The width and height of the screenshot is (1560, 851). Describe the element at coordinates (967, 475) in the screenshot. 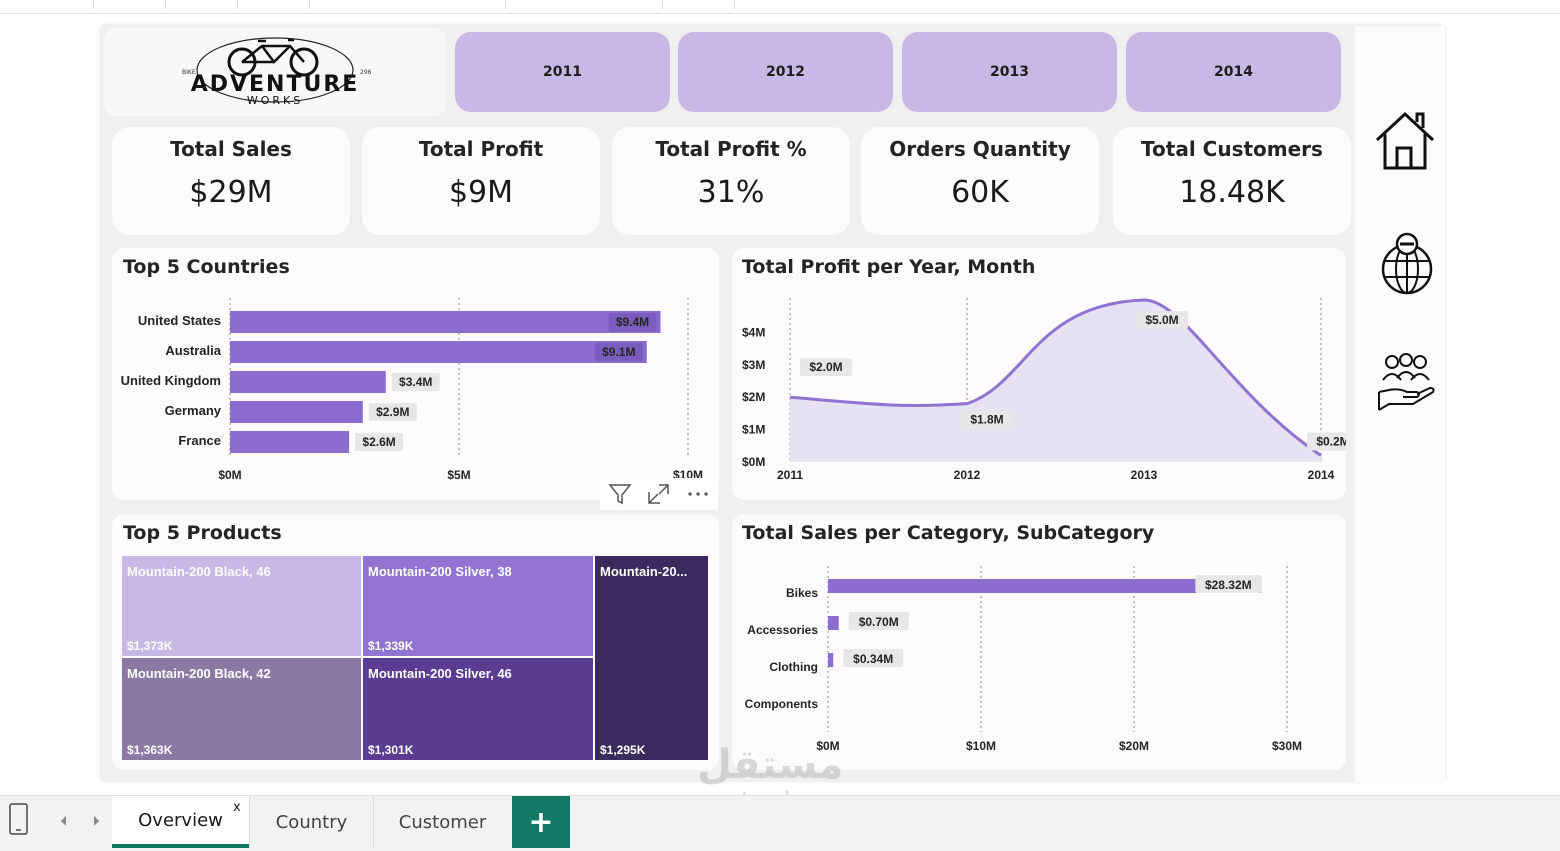

I see `x-tick-label: 2012` at that location.